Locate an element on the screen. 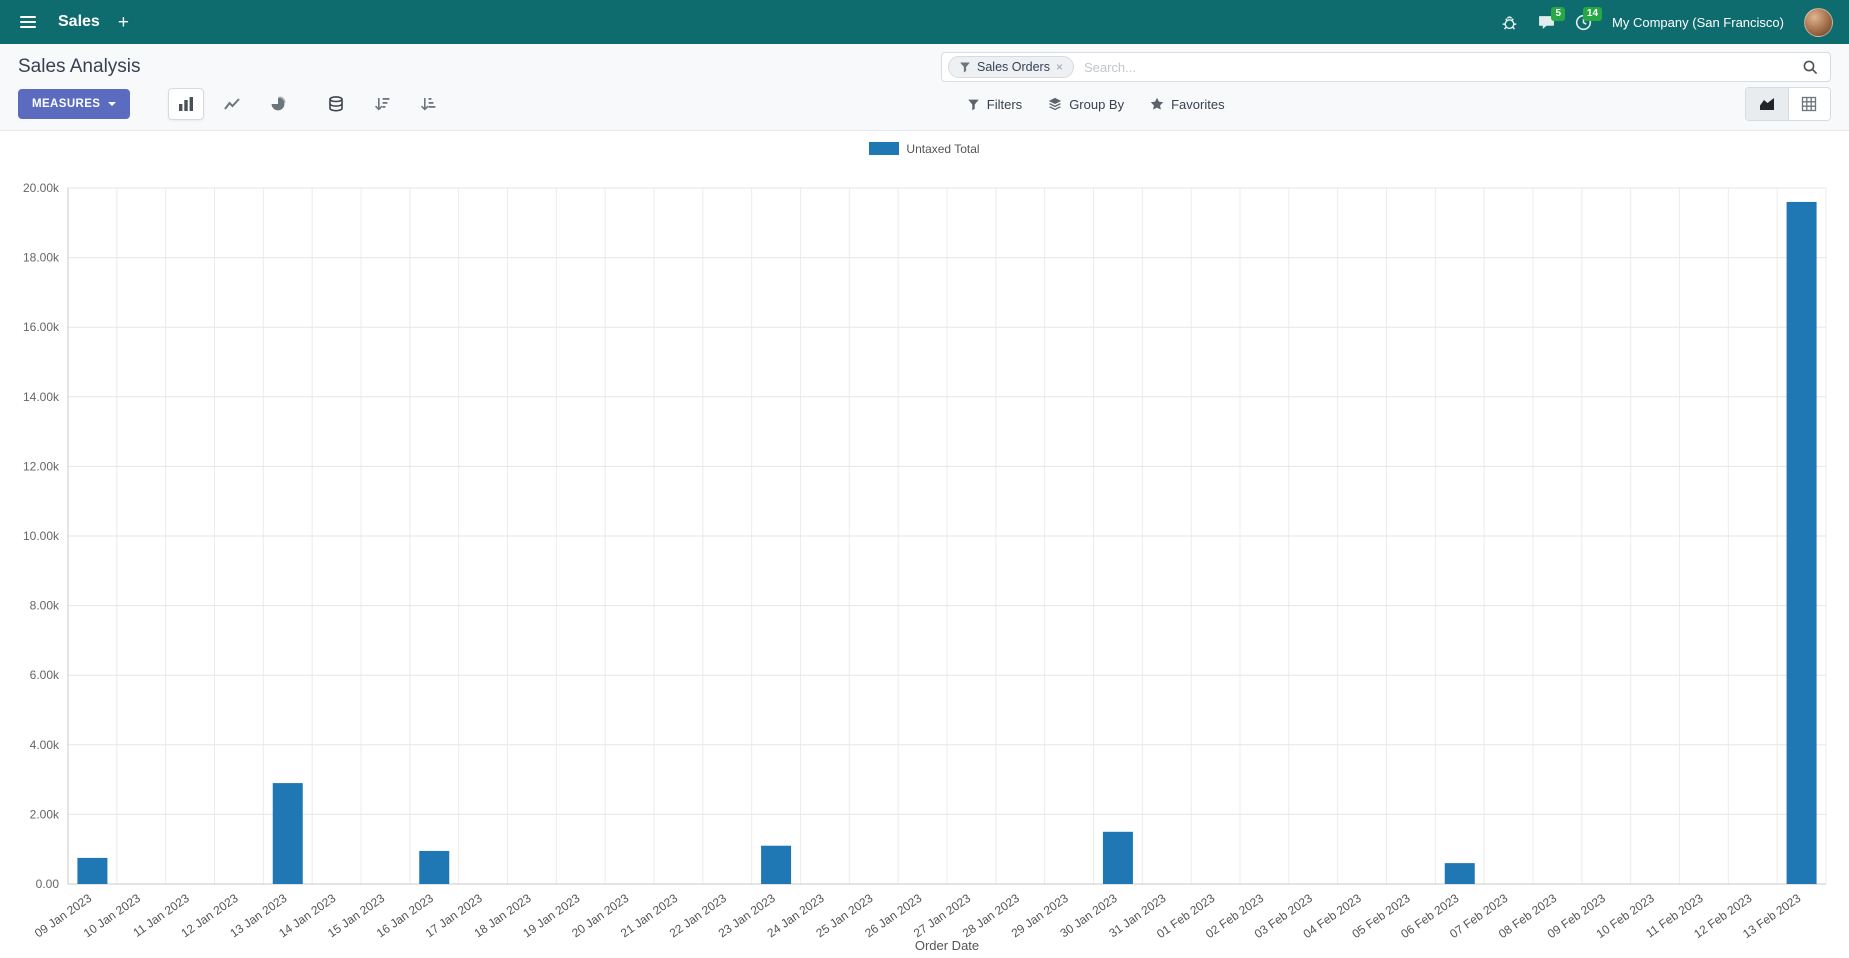  top-navbar: Sales + 5 14 My Company (San Francisco) is located at coordinates (924, 22).